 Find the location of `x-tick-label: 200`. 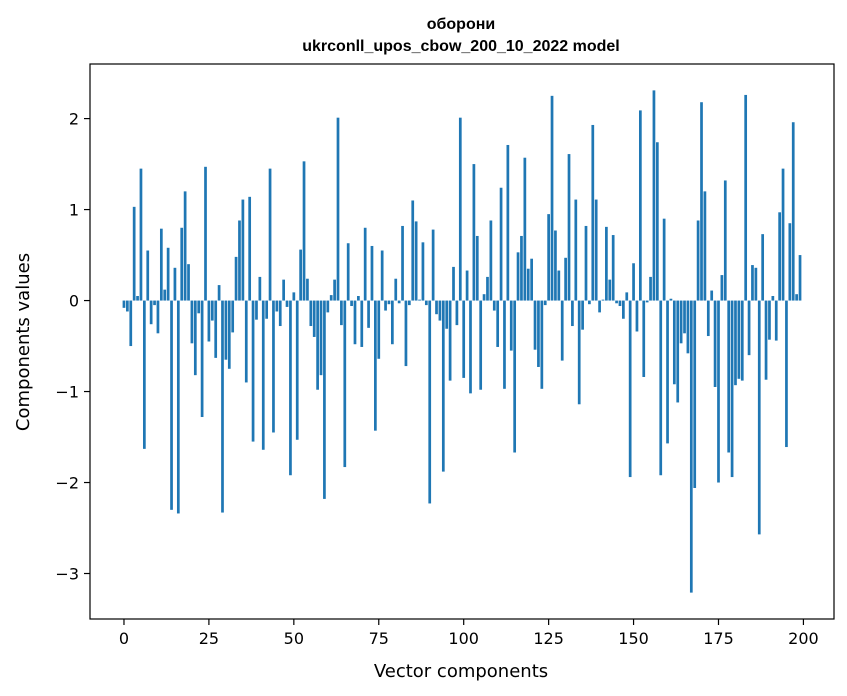

x-tick-label: 200 is located at coordinates (803, 638).